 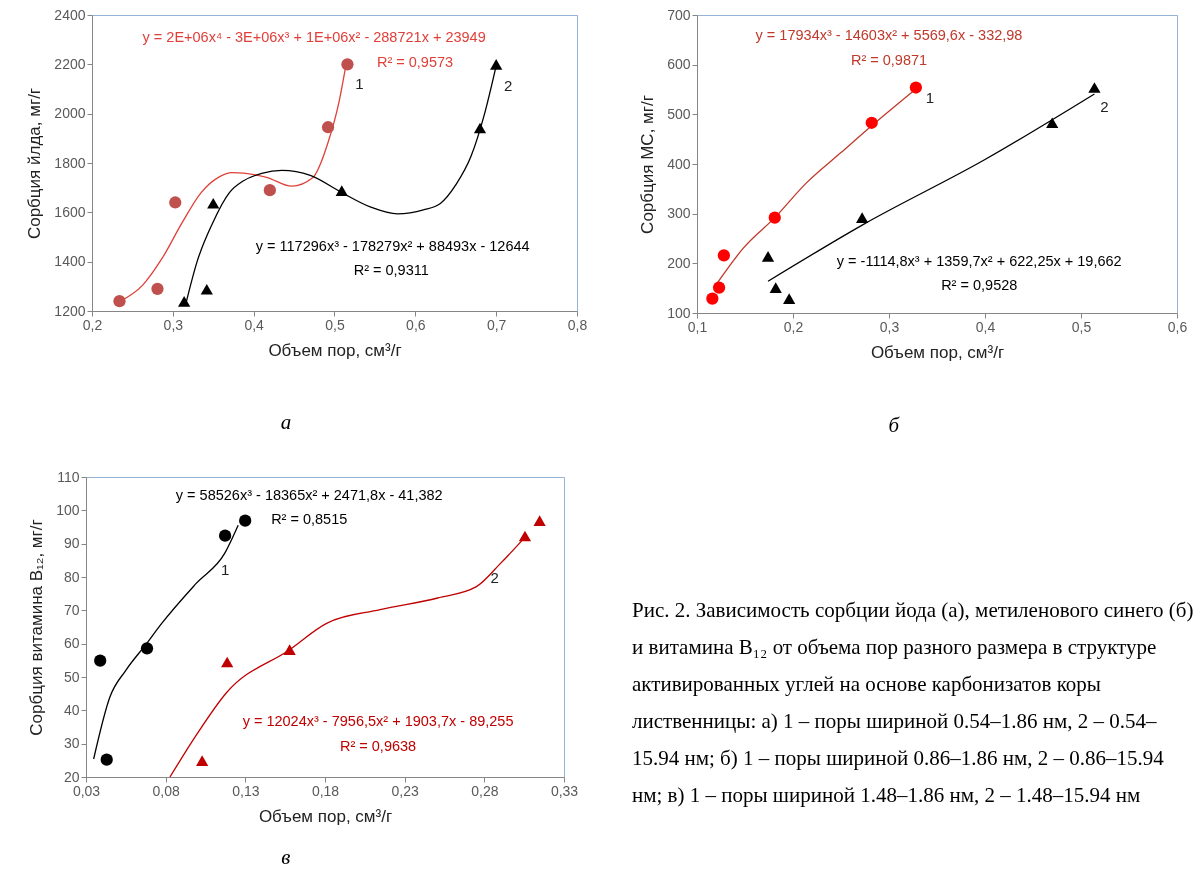 What do you see at coordinates (679, 213) in the screenshot?
I see `y-tick-label: 300` at bounding box center [679, 213].